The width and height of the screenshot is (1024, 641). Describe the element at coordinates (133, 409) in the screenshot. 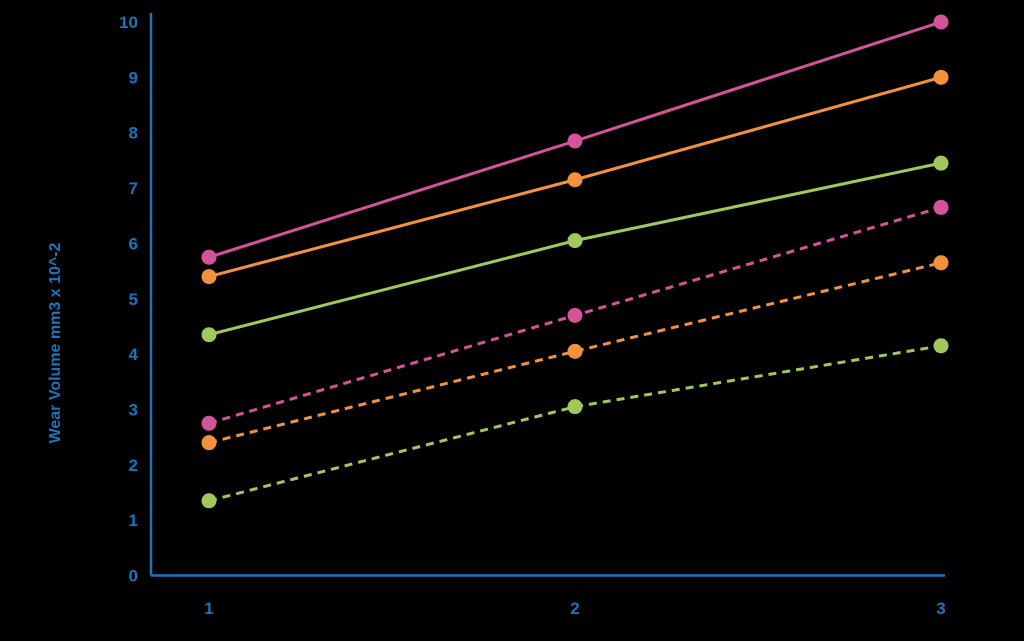

I see `y-tick-label: 3` at that location.